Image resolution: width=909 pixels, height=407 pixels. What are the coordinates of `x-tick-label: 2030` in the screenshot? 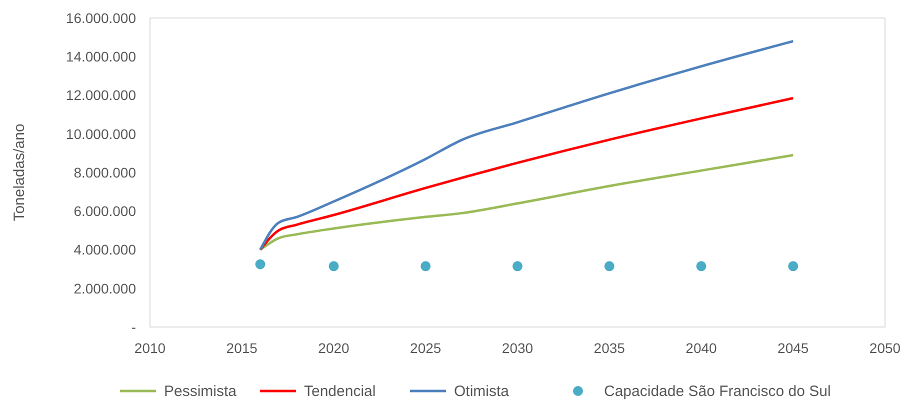 It's located at (518, 348).